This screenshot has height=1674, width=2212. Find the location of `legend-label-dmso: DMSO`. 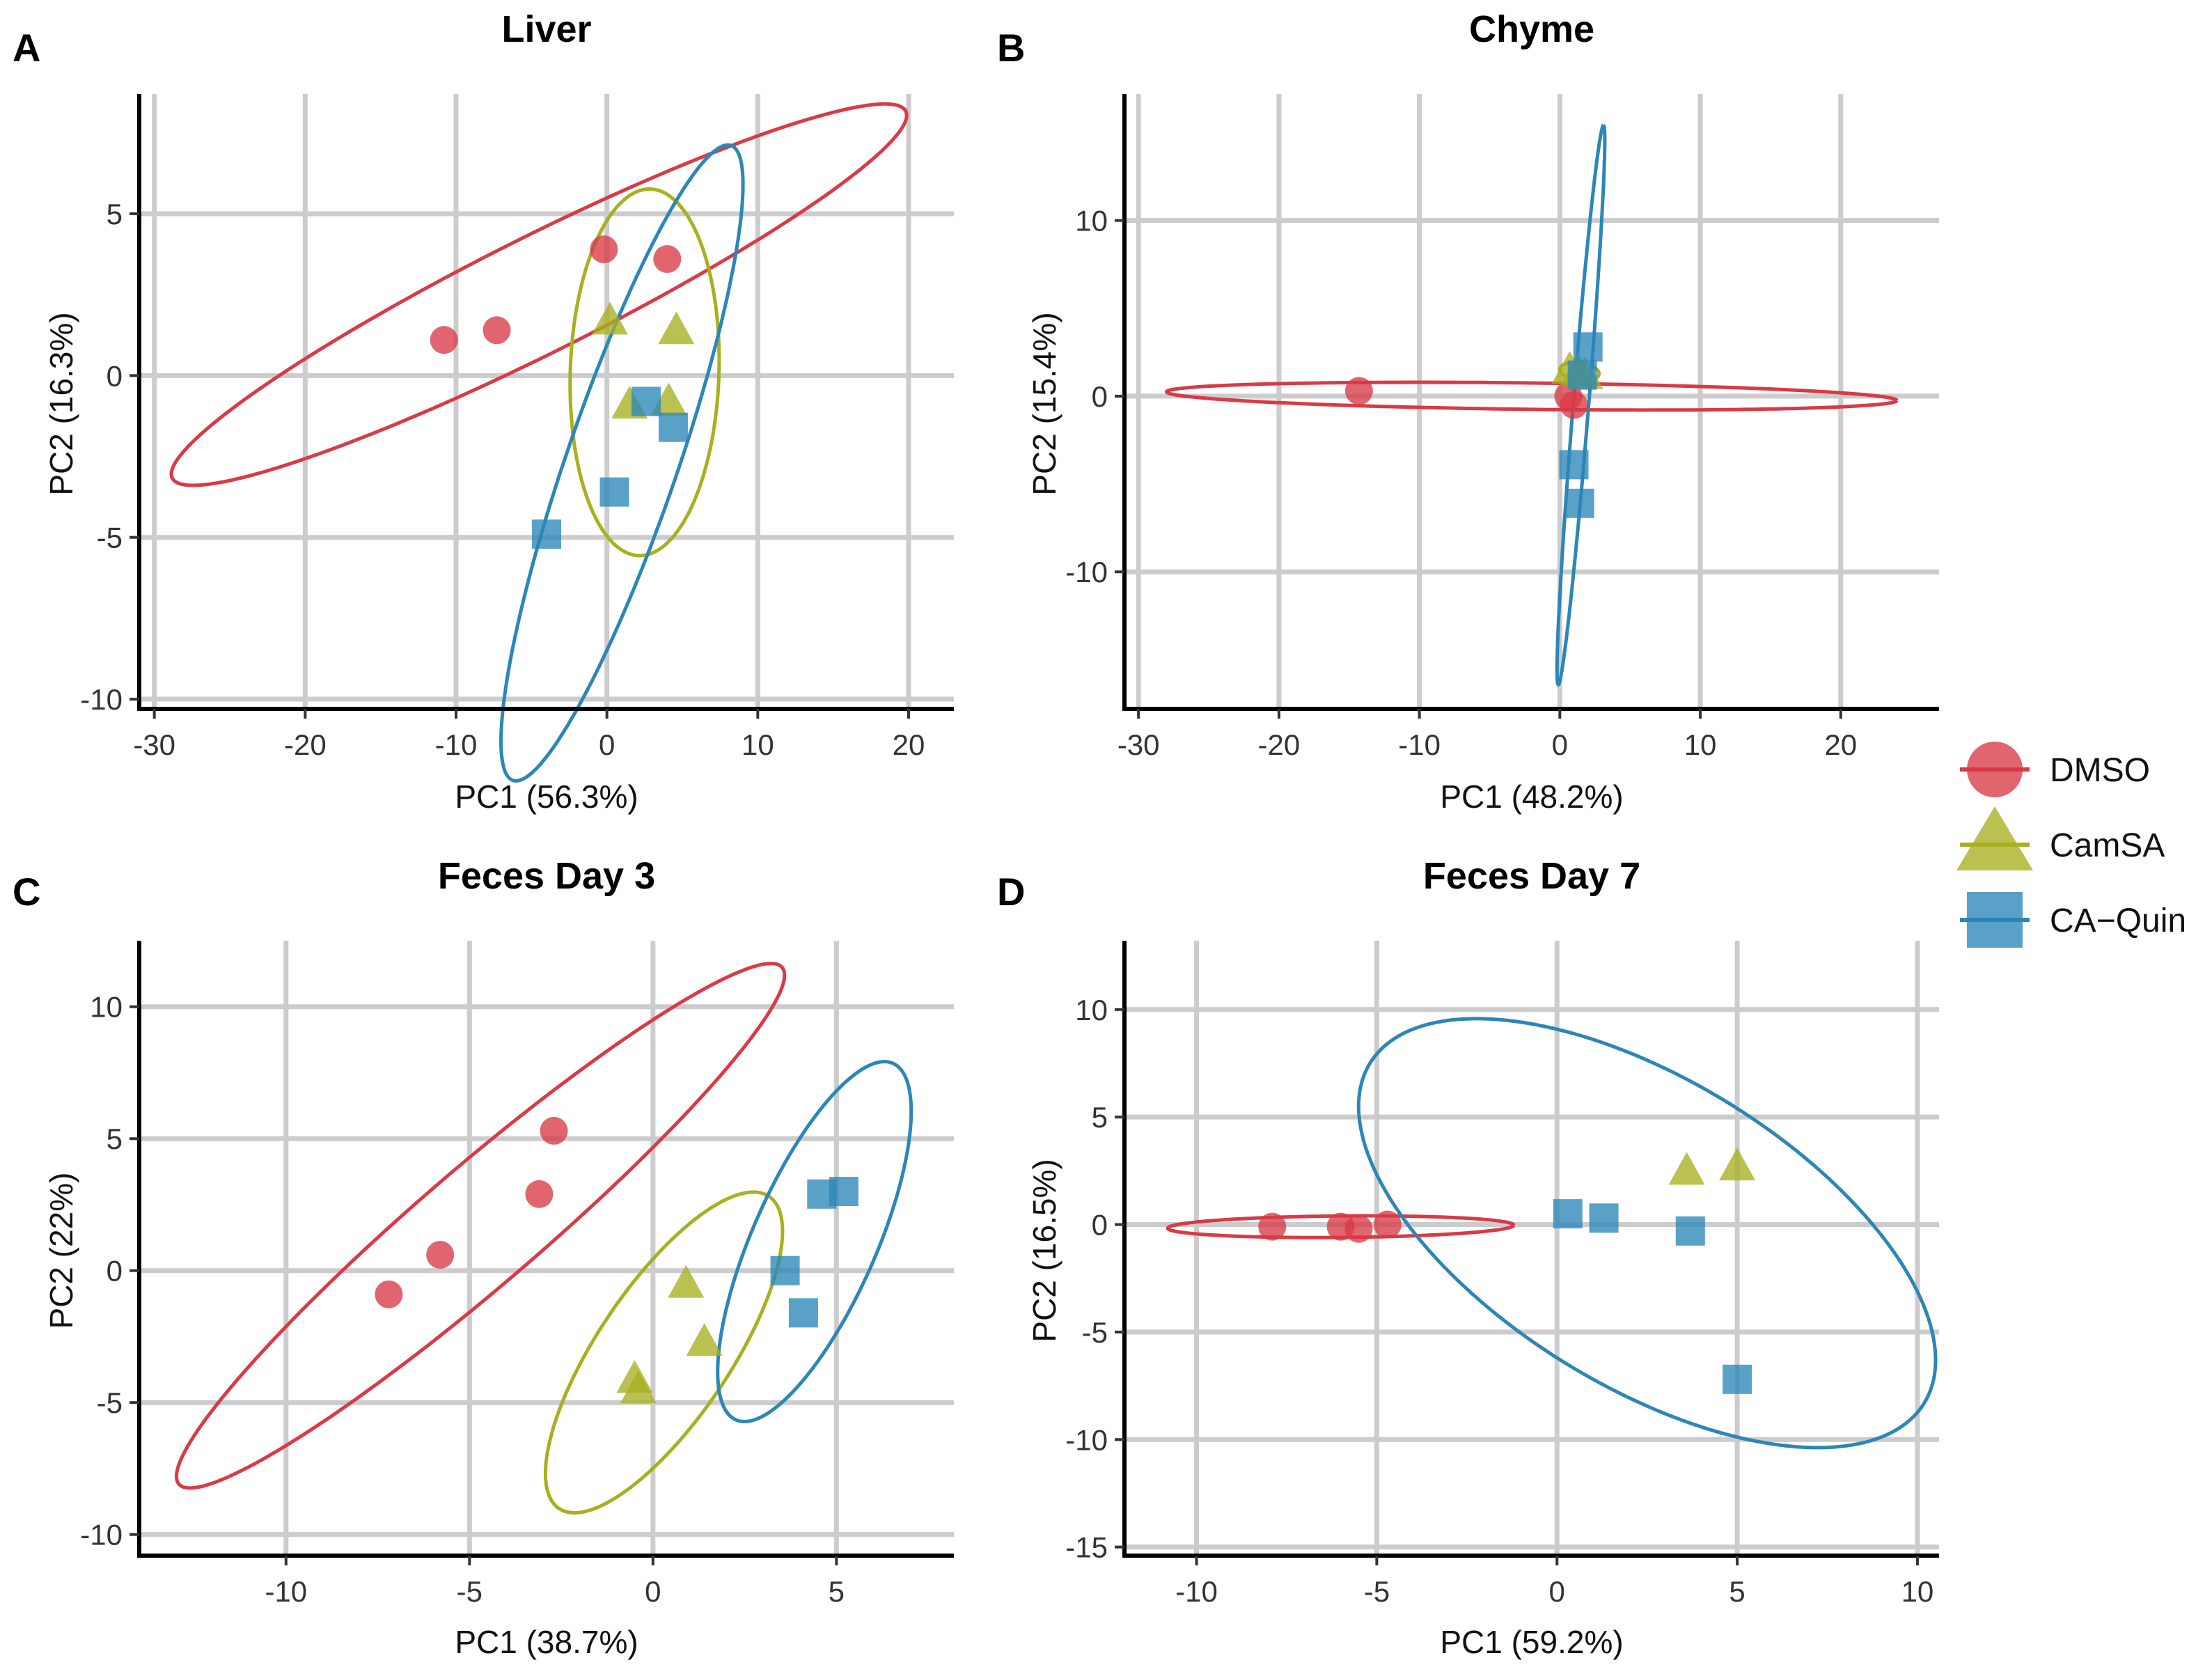

legend-label-dmso: DMSO is located at coordinates (2100, 771).